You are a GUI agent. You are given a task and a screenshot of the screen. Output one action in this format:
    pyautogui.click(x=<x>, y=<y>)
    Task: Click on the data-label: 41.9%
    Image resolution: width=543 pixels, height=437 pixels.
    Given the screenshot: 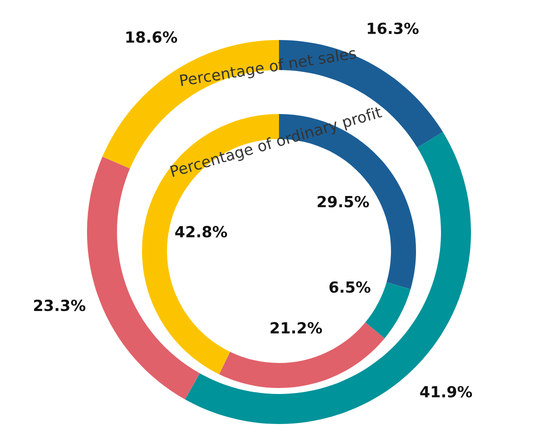 What is the action you would take?
    pyautogui.click(x=446, y=392)
    